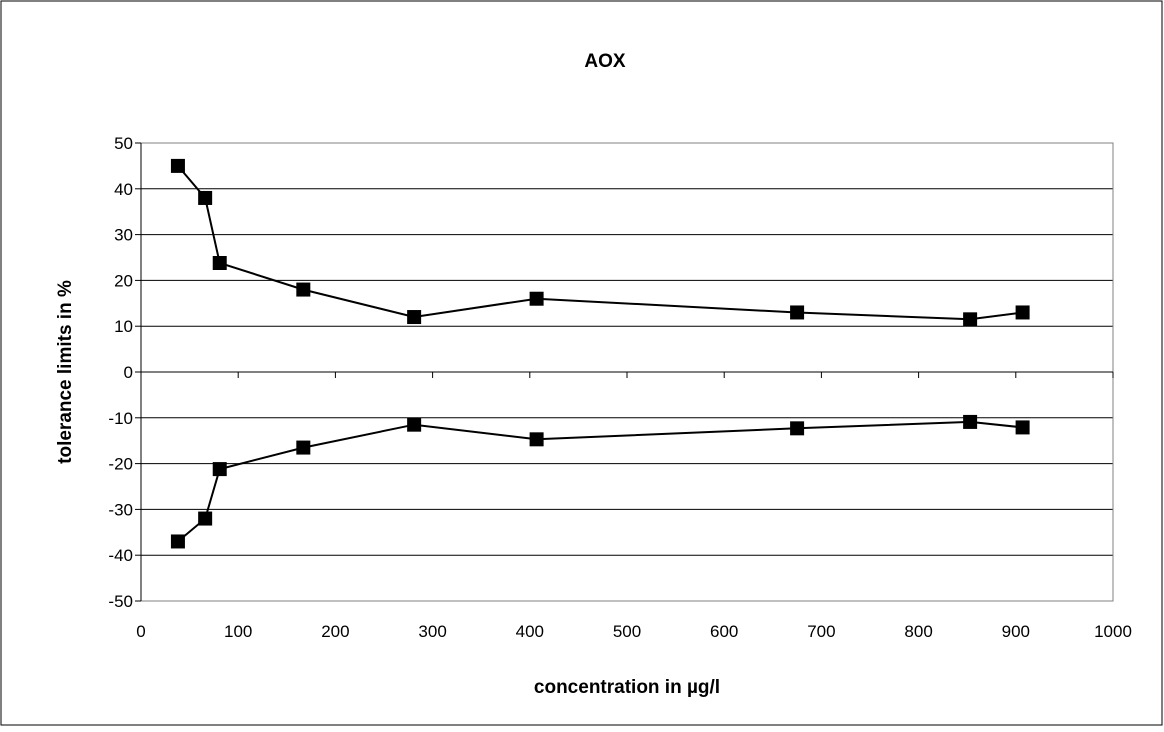  Describe the element at coordinates (120, 418) in the screenshot. I see `y-tick-label: -10` at that location.